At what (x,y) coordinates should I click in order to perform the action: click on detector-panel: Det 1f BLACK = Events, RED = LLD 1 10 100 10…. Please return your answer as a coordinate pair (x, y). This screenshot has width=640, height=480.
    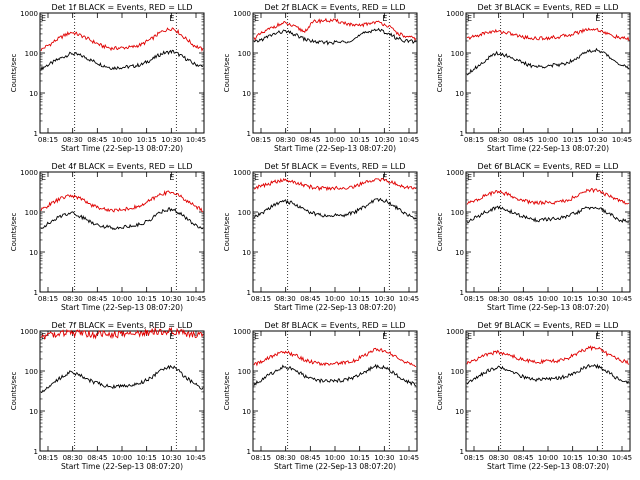
    Looking at the image, I should click on (108, 78).